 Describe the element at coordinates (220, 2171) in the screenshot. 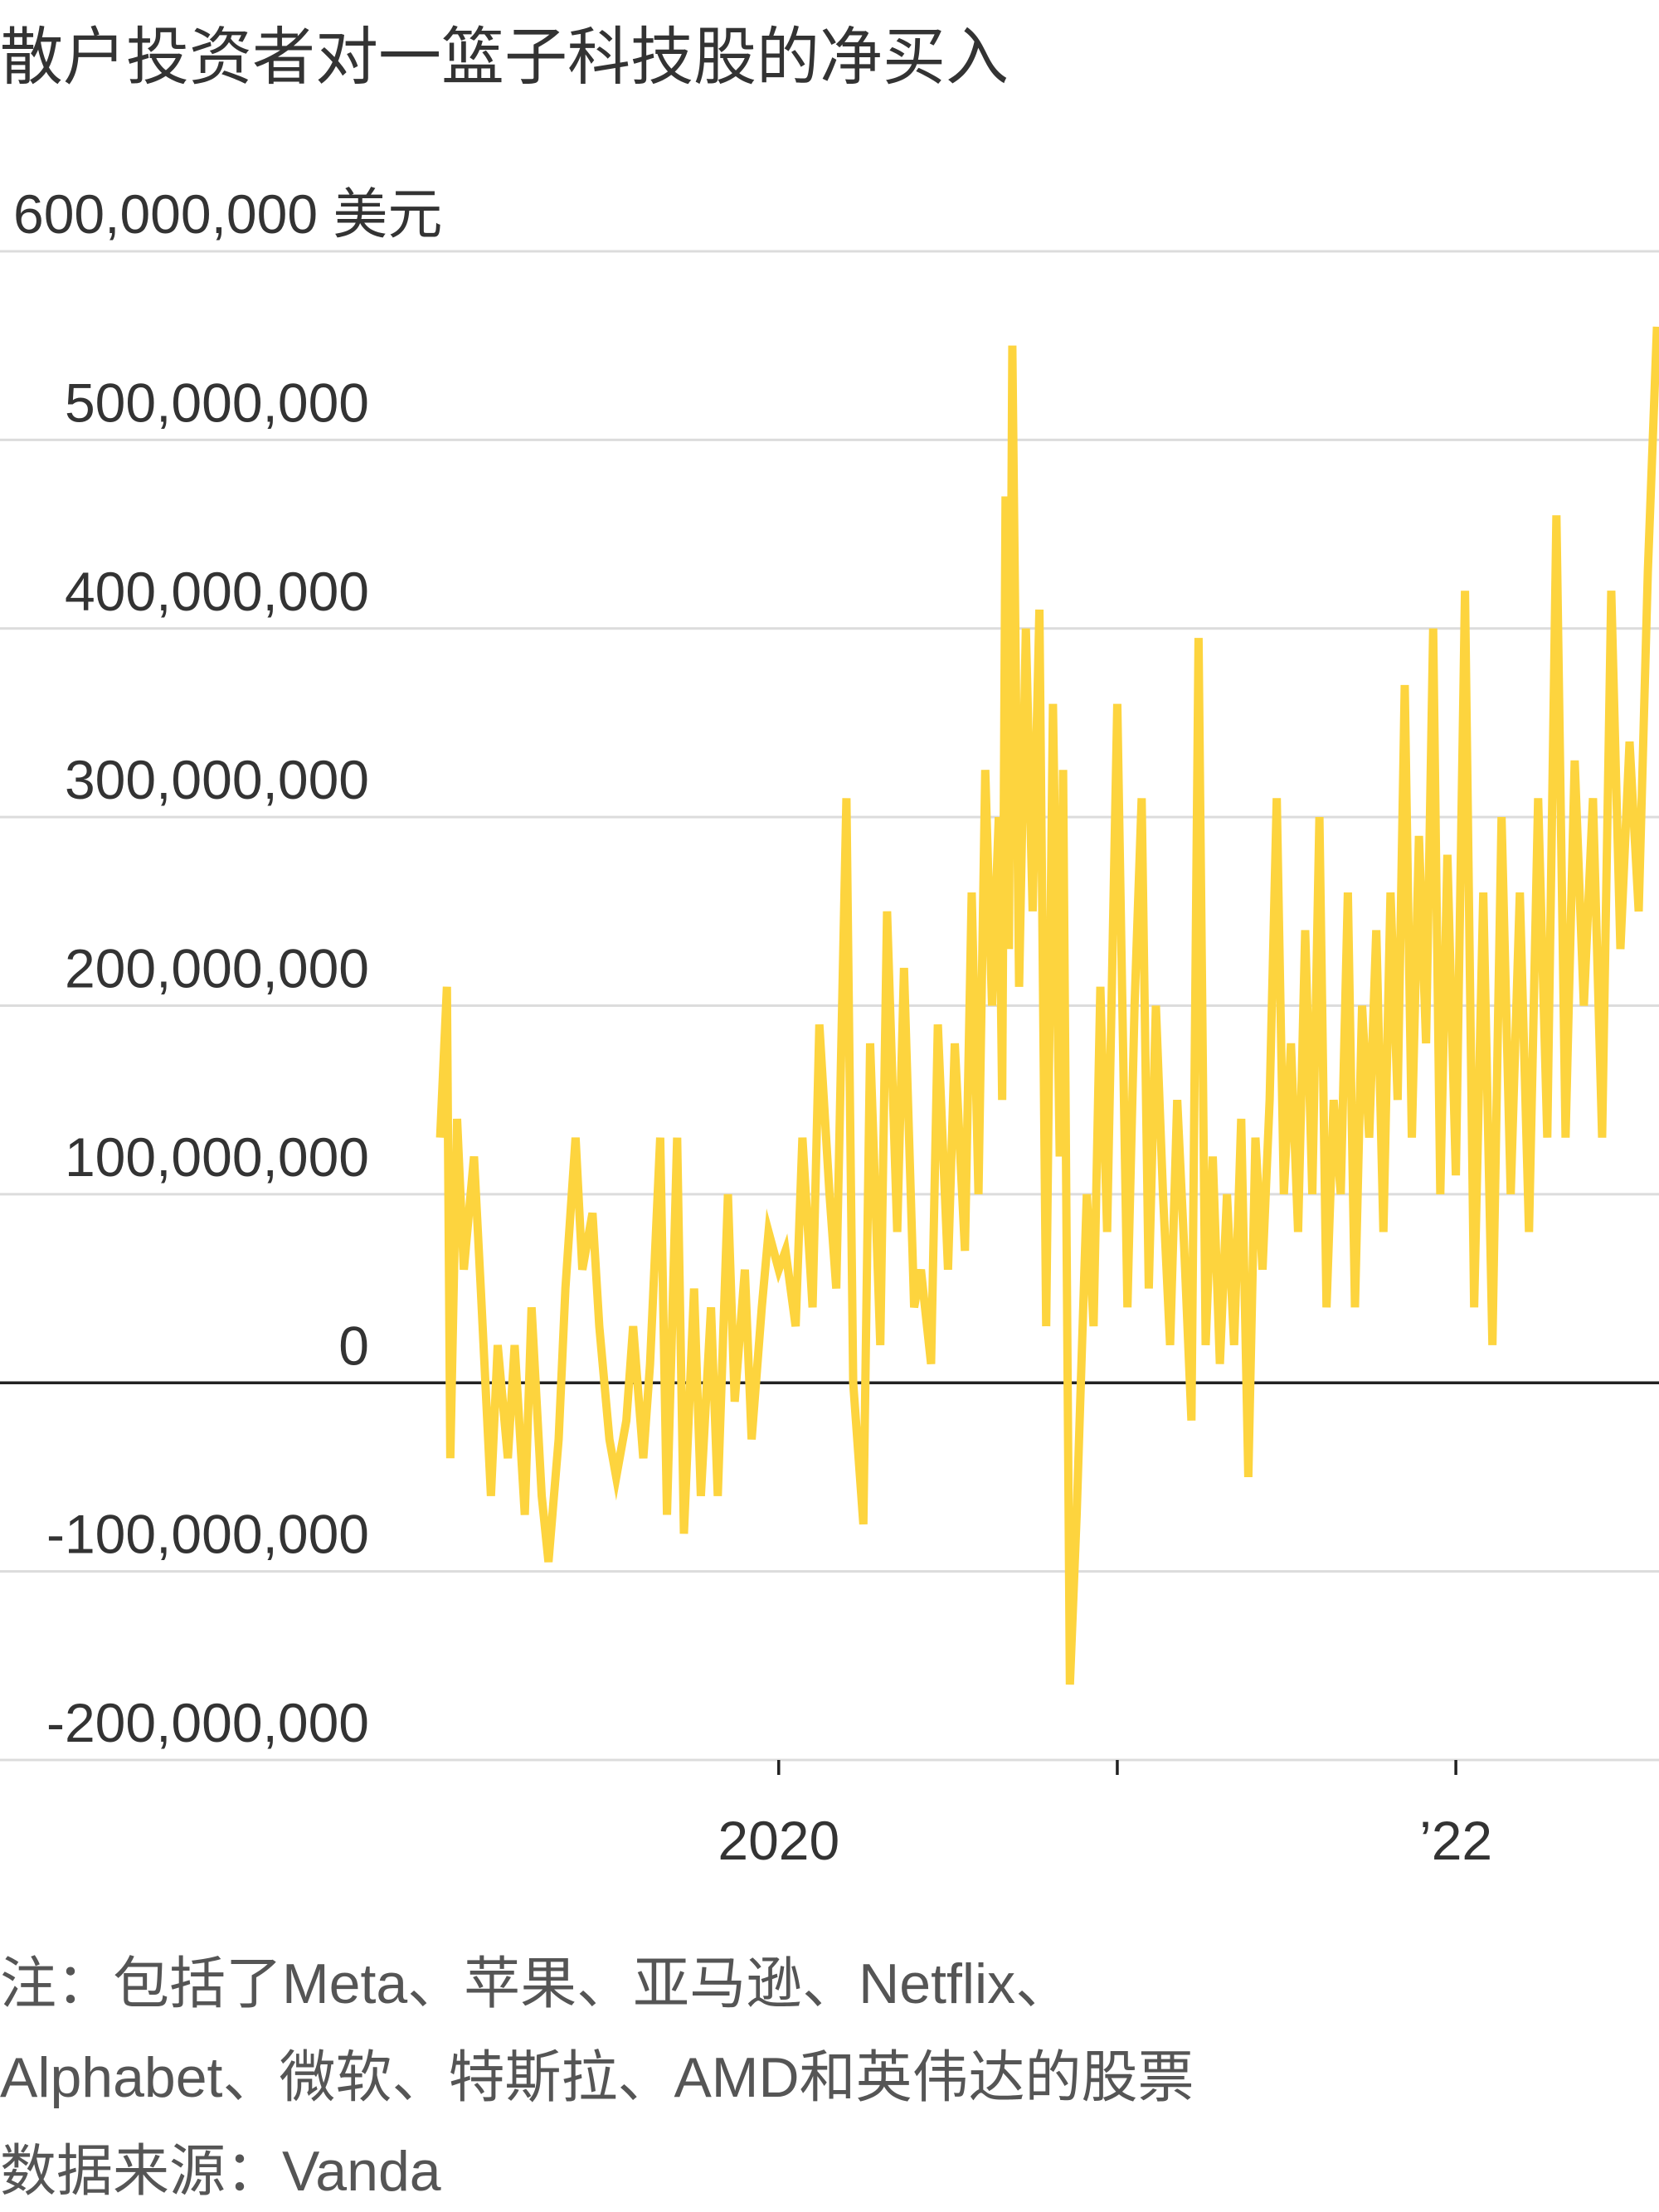

I see `source: 数据来源：Vanda` at that location.